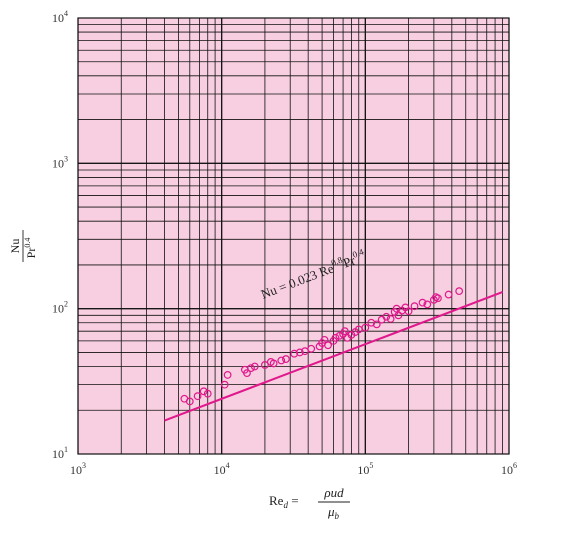  Describe the element at coordinates (365, 469) in the screenshot. I see `x-tick-label: 10⁵` at that location.